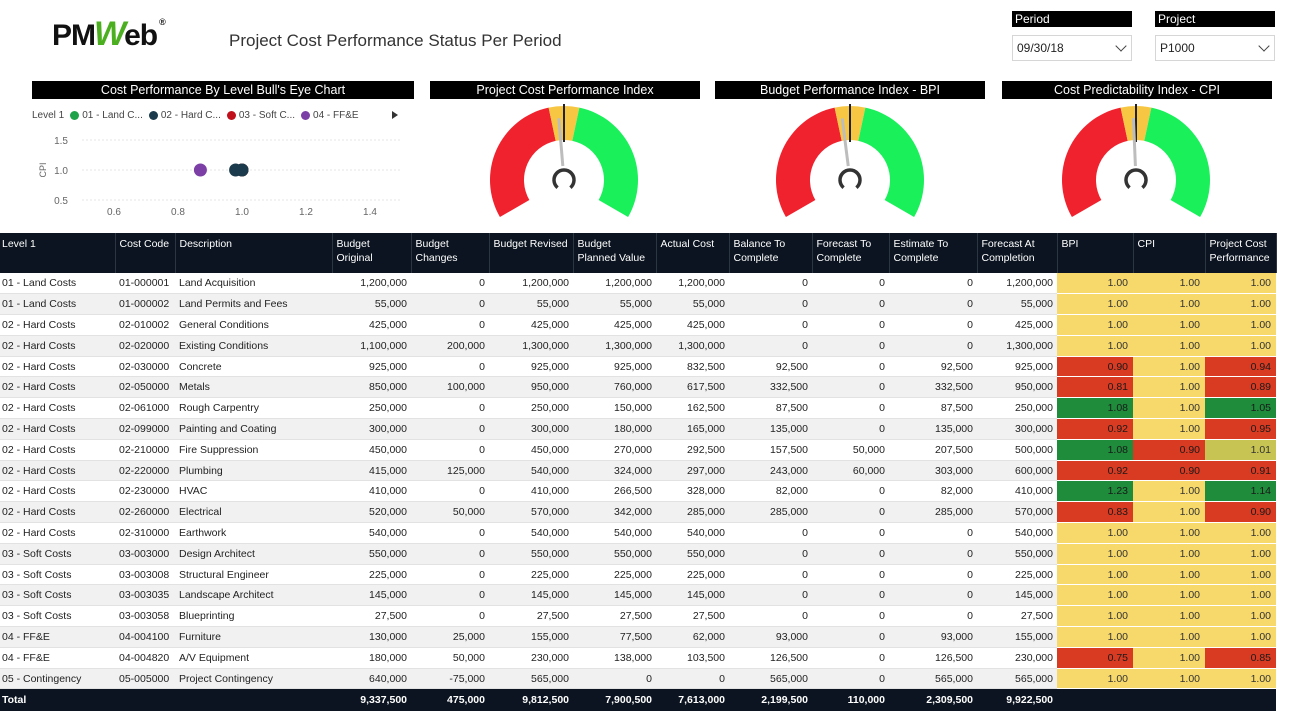 This screenshot has width=1290, height=725. I want to click on table-cell: 01 - Land Costs, so click(57, 284).